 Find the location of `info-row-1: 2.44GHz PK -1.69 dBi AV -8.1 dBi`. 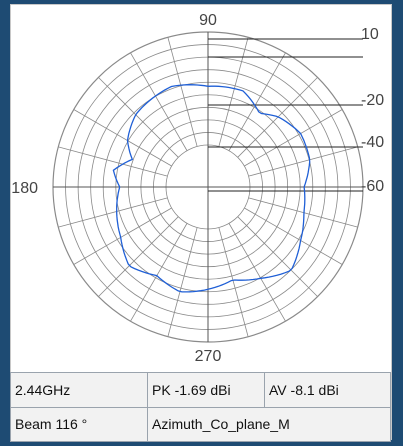

info-row-1: 2.44GHz PK -1.69 dBi AV -8.1 dBi is located at coordinates (200, 390).